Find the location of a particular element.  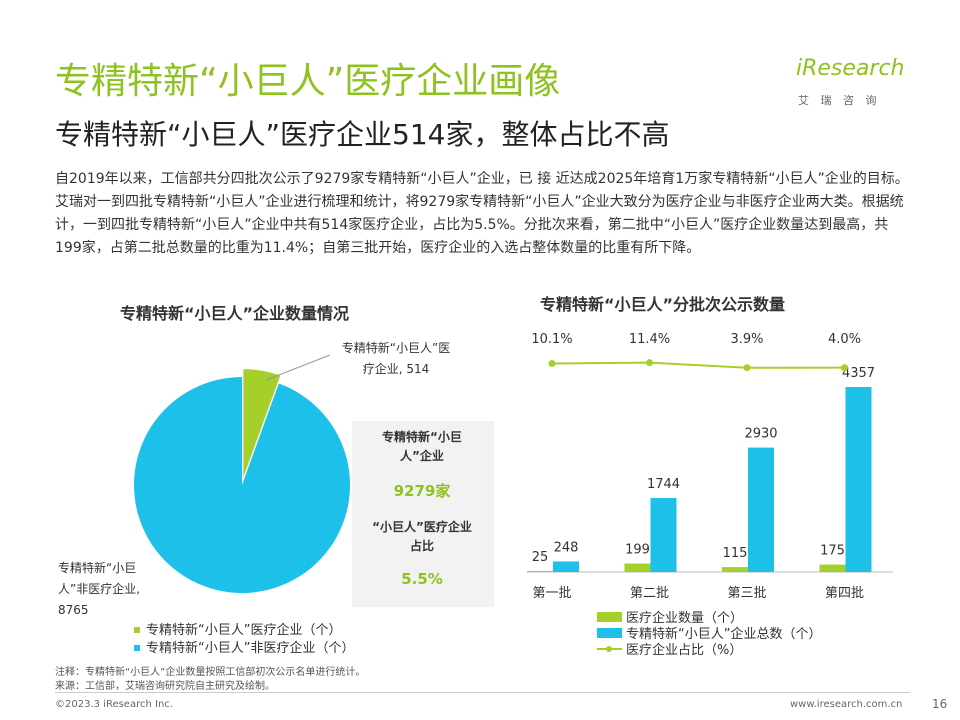

logo: iResearch is located at coordinates (850, 68).